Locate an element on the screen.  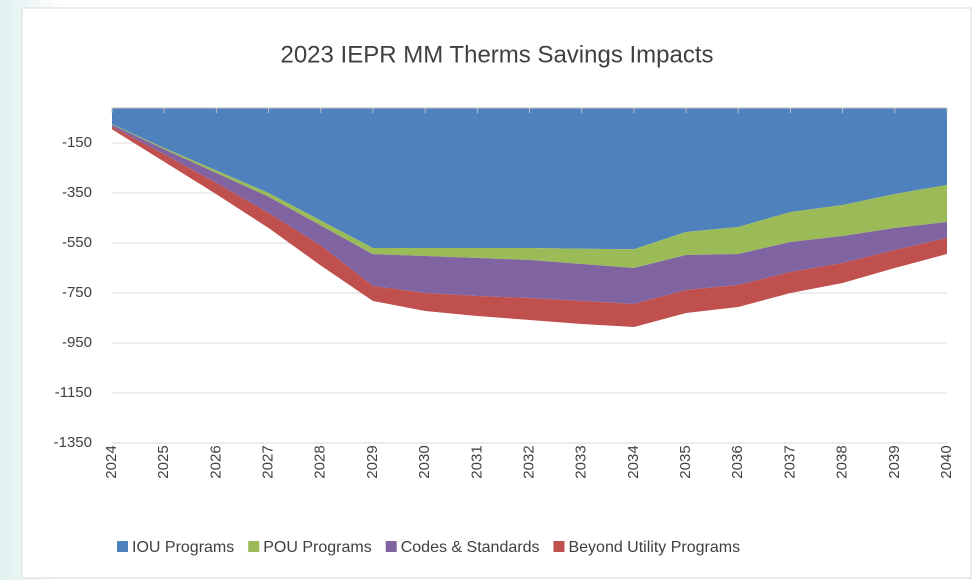
x-tick-label: 2031 is located at coordinates (476, 461).